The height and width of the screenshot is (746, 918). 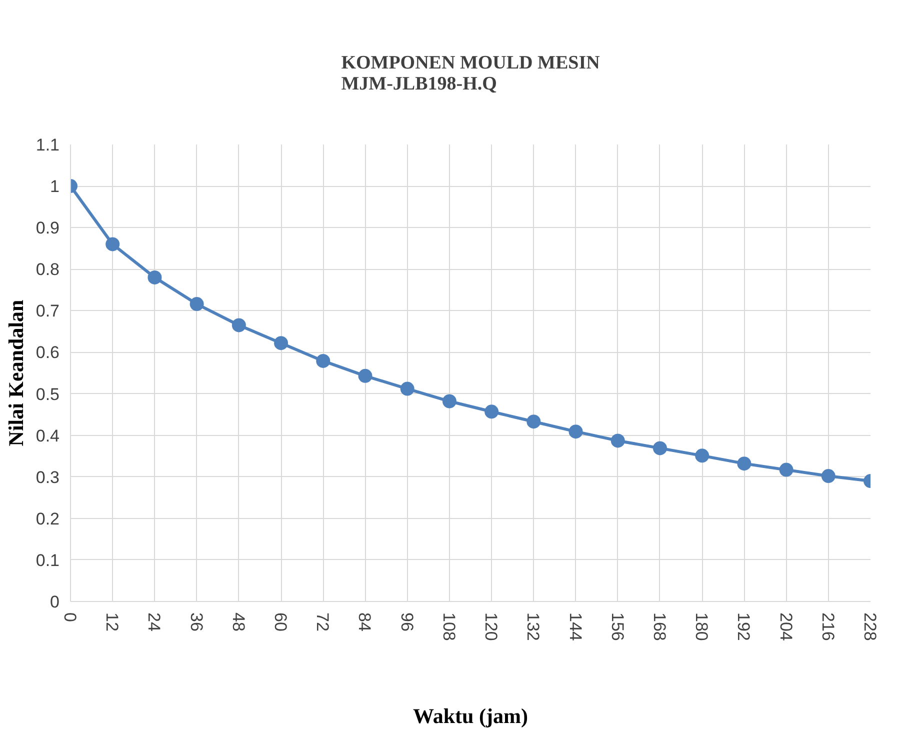 What do you see at coordinates (533, 626) in the screenshot?
I see `x-tick-label: 132` at bounding box center [533, 626].